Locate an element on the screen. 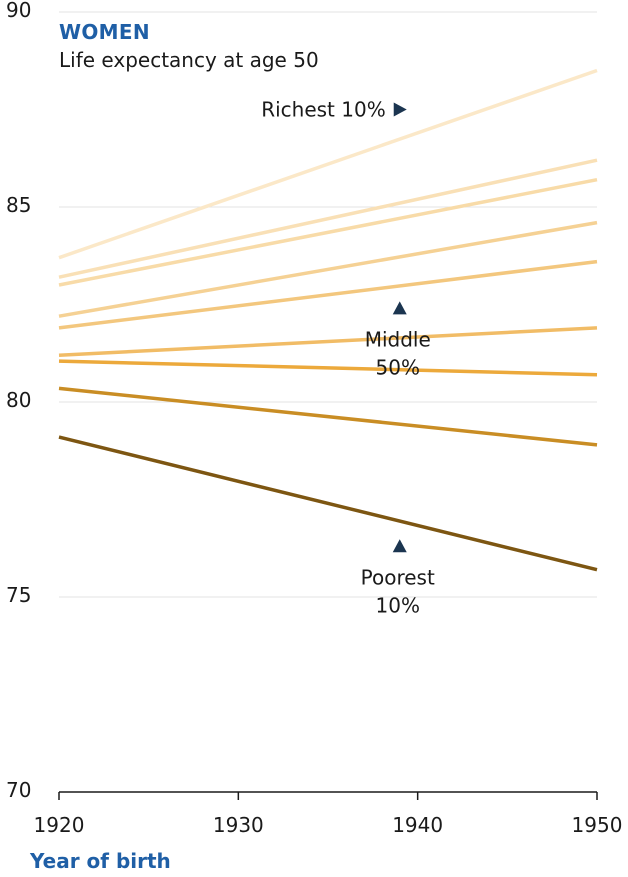 This screenshot has width=628, height=877. annotation-label-3-line-1: Poorest is located at coordinates (398, 577).